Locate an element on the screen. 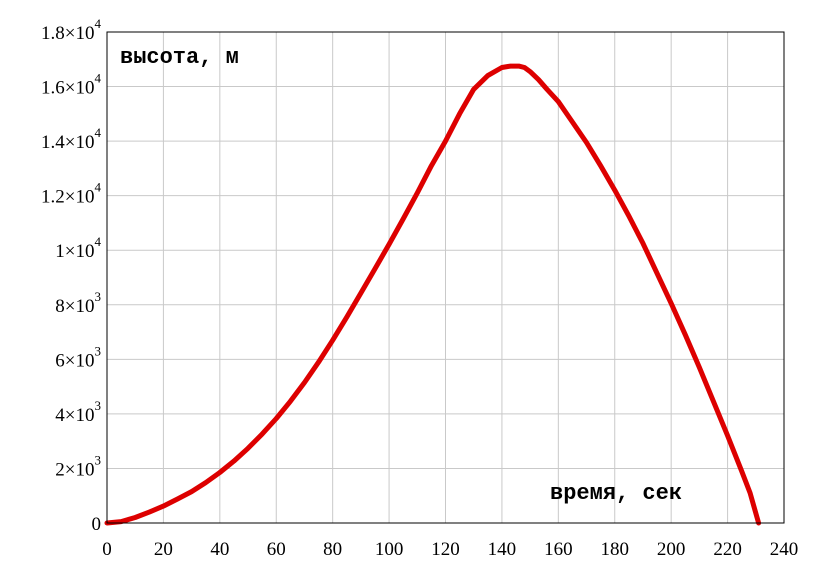 This screenshot has height=571, width=831. x-axis-ticks: 0 20 40 60 80 100 120 140 160 180 200 220 240 is located at coordinates (450, 549).